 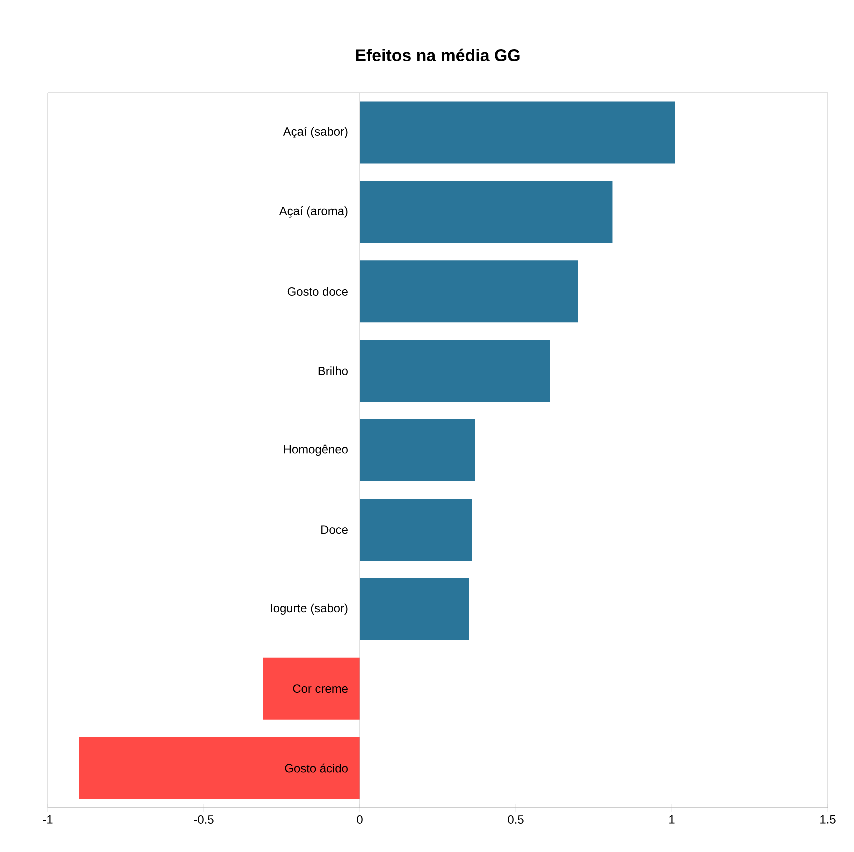 I want to click on y-tick-label: Açaí (sabor), so click(x=315, y=132).